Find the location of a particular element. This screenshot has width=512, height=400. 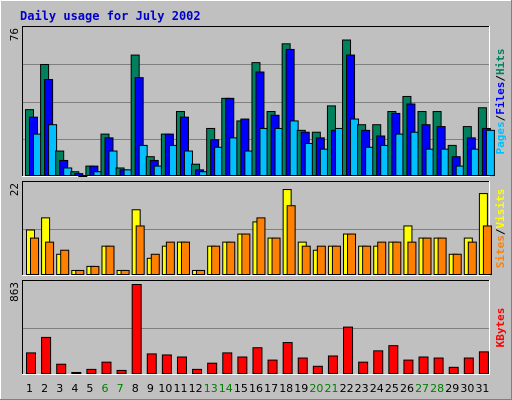

legend-entry-sites: Sites is located at coordinates (500, 251).